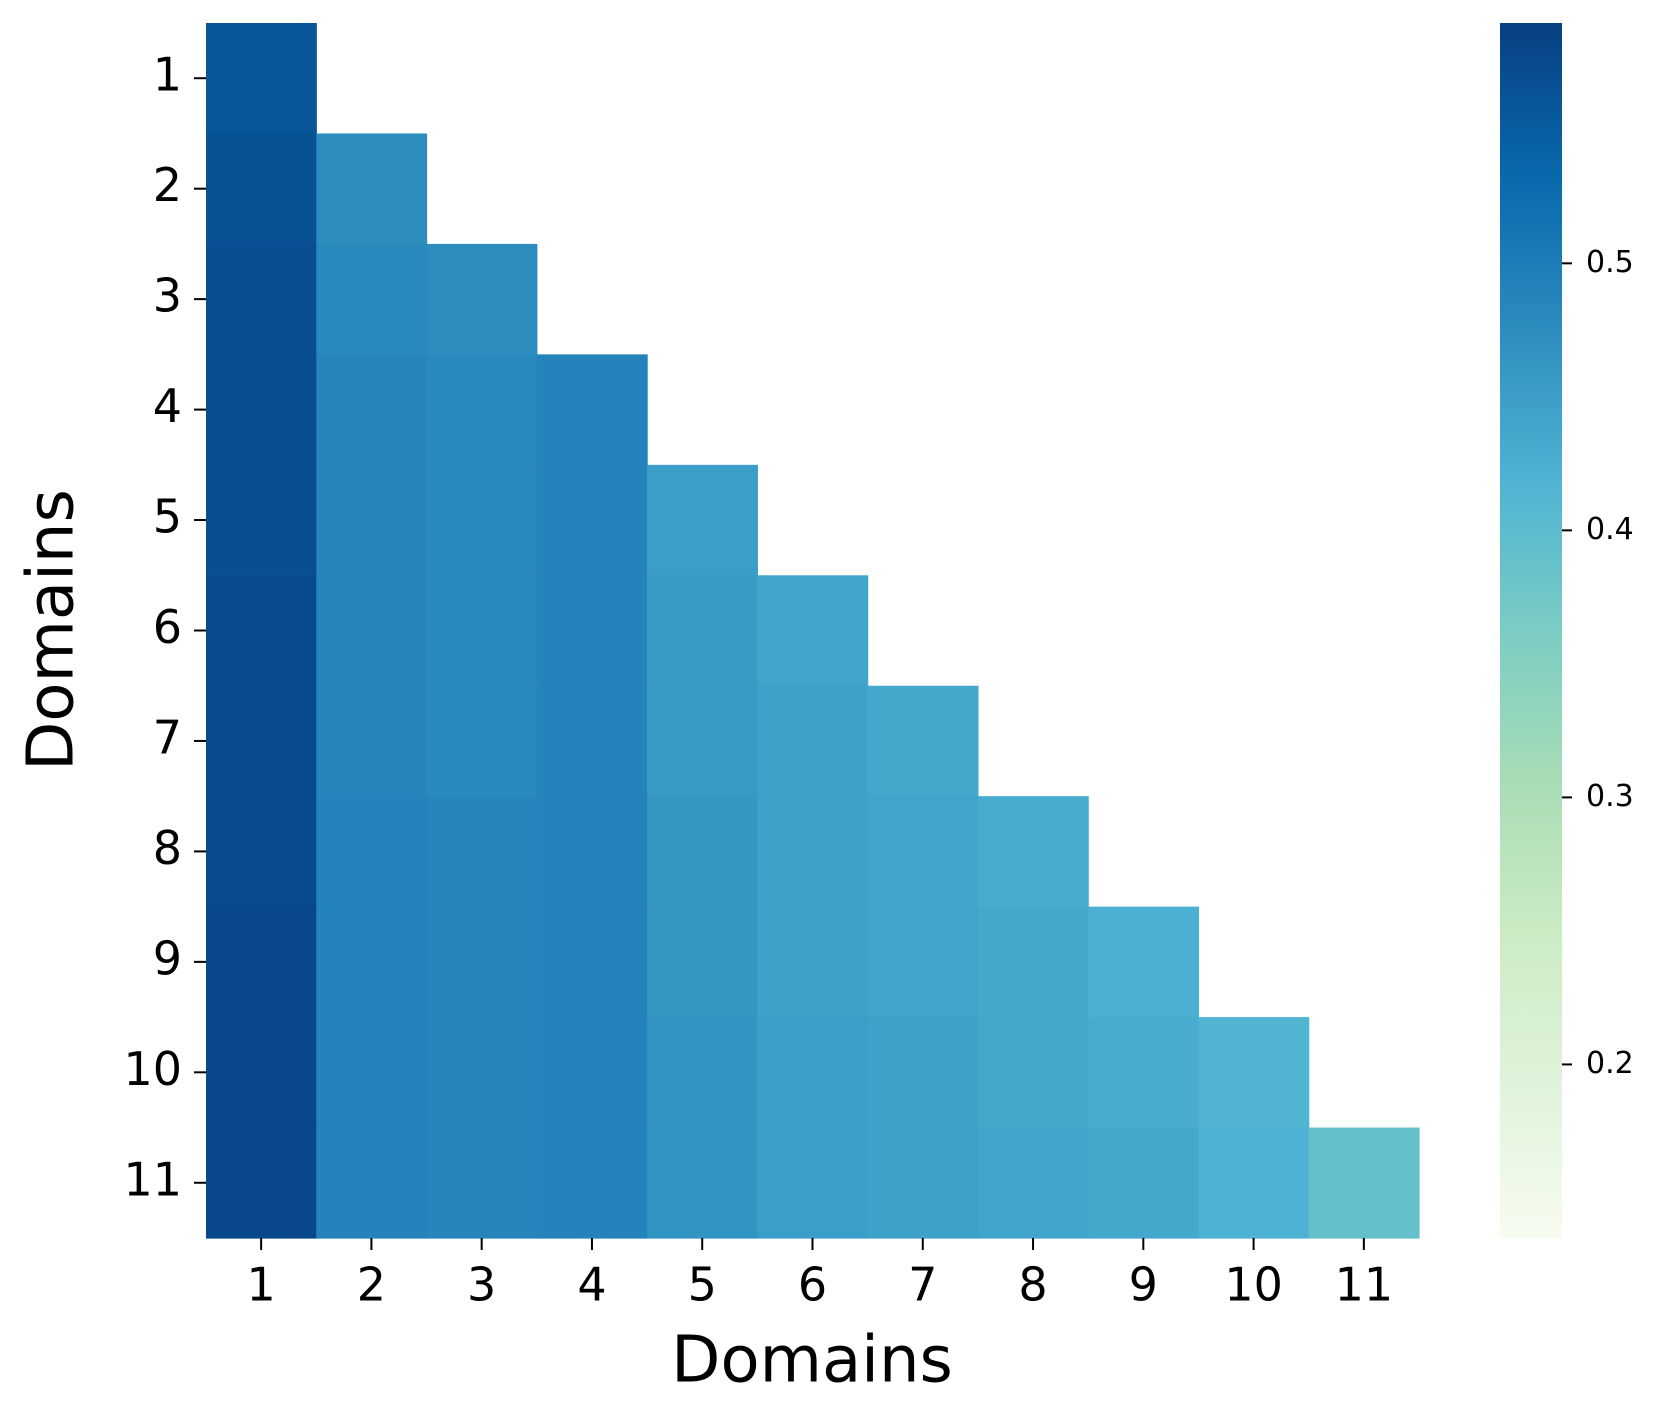 This screenshot has width=1662, height=1421. Describe the element at coordinates (52, 630) in the screenshot. I see `y-axis-label: Domains` at that location.